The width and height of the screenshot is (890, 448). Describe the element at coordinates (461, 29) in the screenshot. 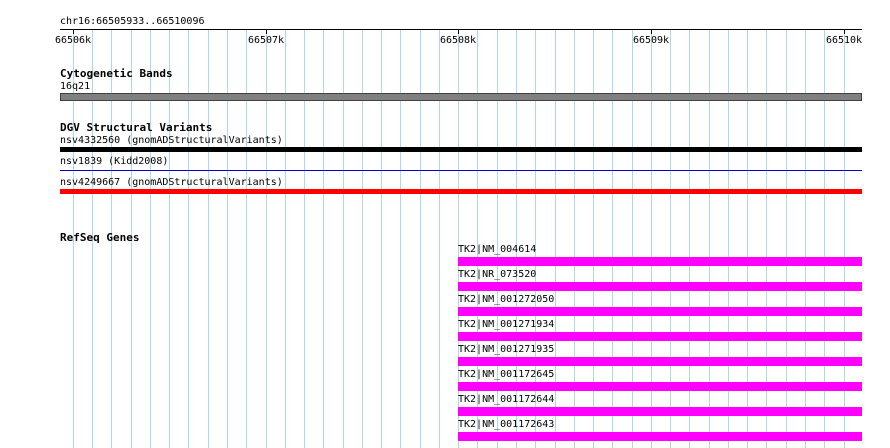

I see `ruler-line` at that location.